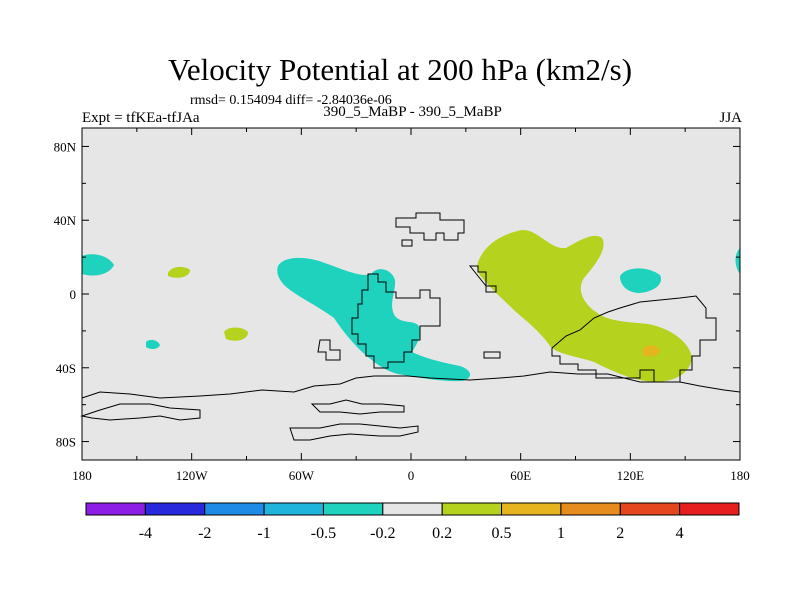  I want to click on chart-title: Velocity Potential at 200 hPa (km2/s), so click(400, 69).